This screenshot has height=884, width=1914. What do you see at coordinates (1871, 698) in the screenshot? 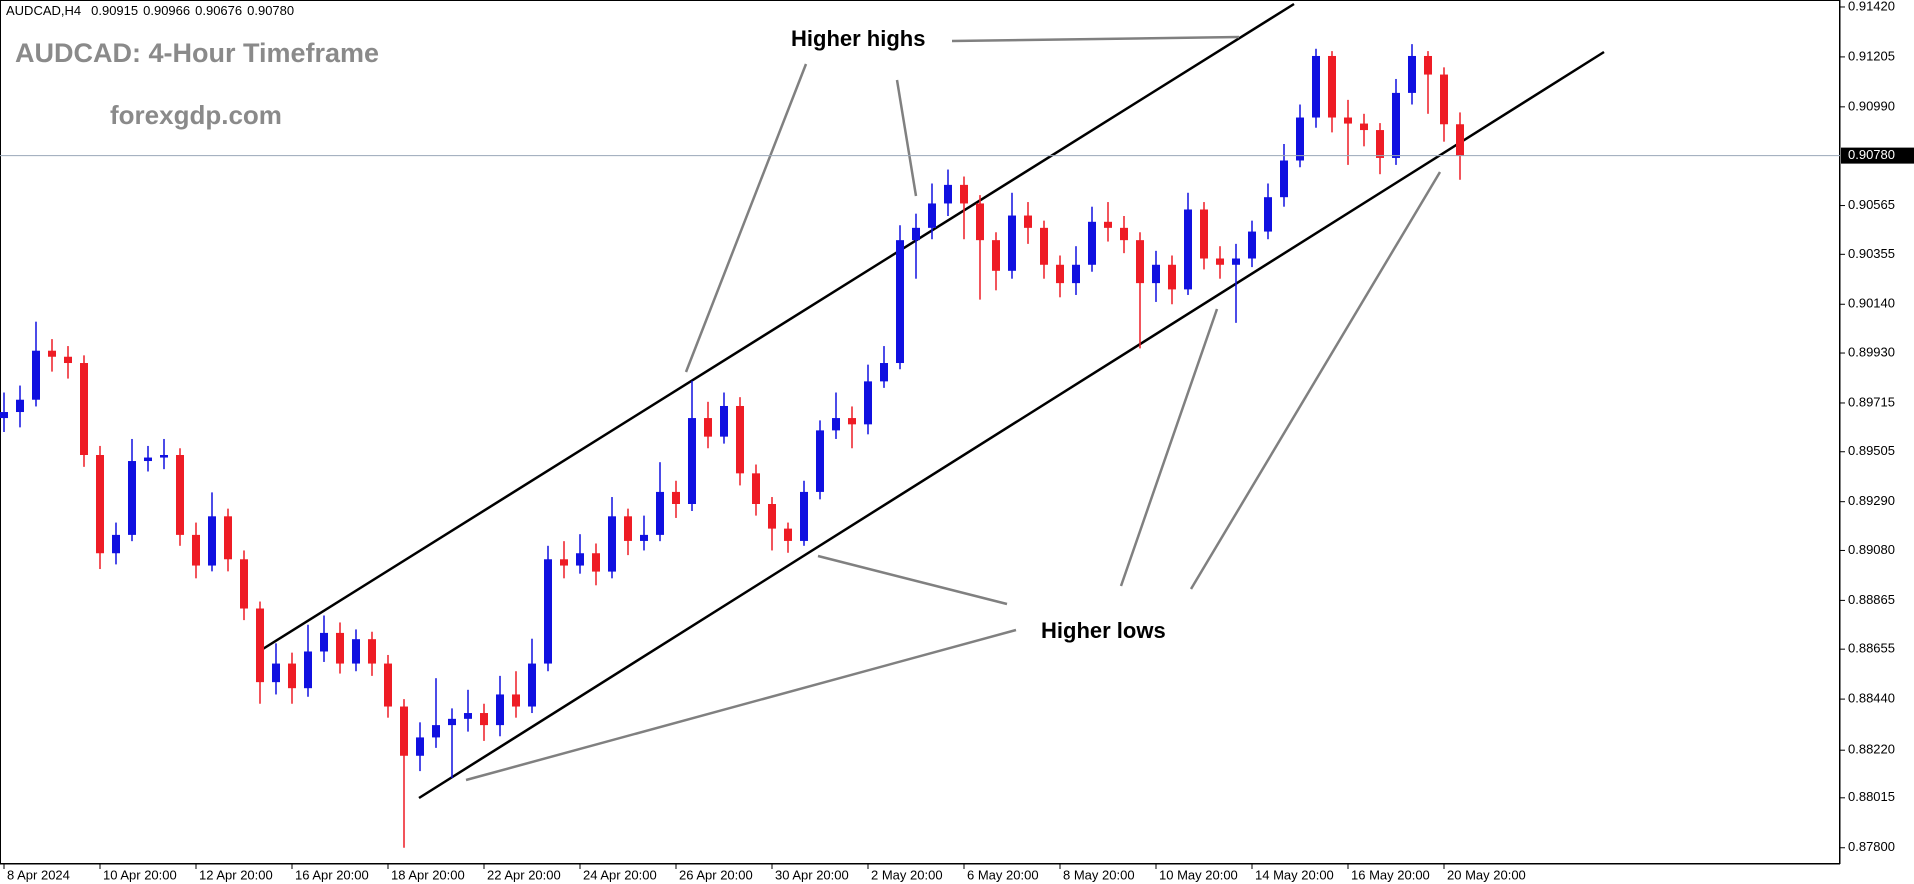
I see `y-tick-label: 0.88440` at bounding box center [1871, 698].